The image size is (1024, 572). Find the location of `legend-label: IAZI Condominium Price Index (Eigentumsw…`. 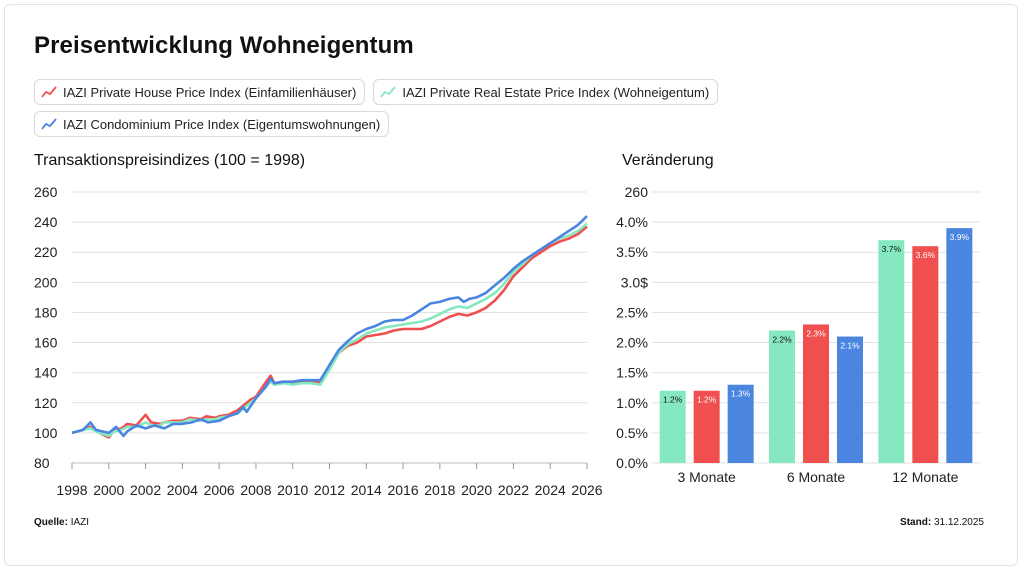

legend-label: IAZI Condominium Price Index (Eigentumsw… is located at coordinates (222, 124).